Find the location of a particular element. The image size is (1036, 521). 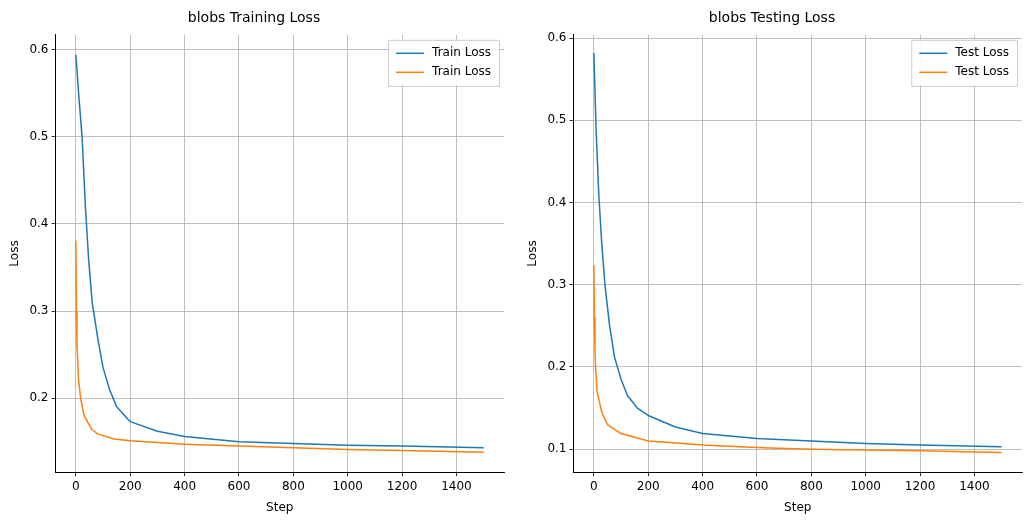

chart-title: blobs Testing Loss is located at coordinates (772, 17).